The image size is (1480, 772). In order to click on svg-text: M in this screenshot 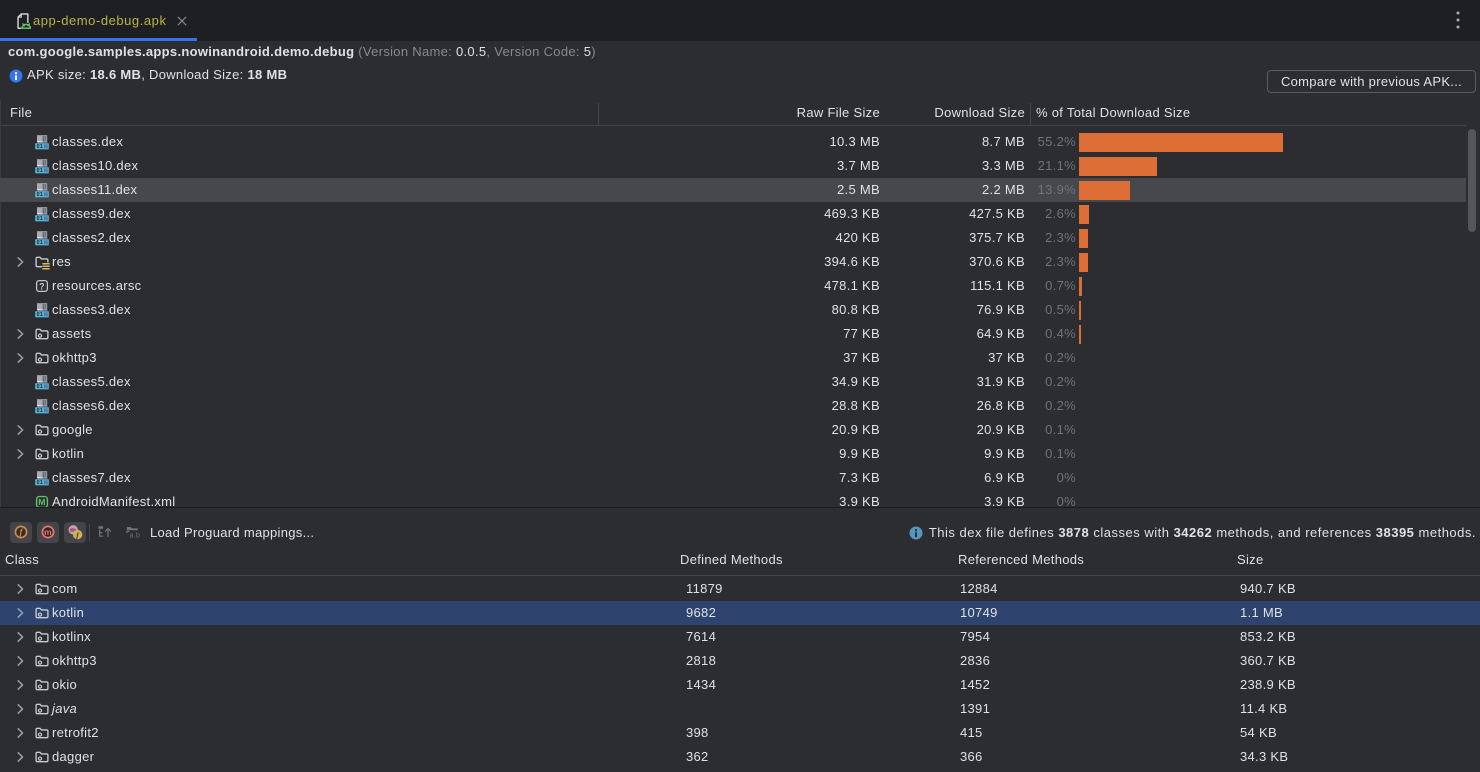, I will do `click(41, 502)`.